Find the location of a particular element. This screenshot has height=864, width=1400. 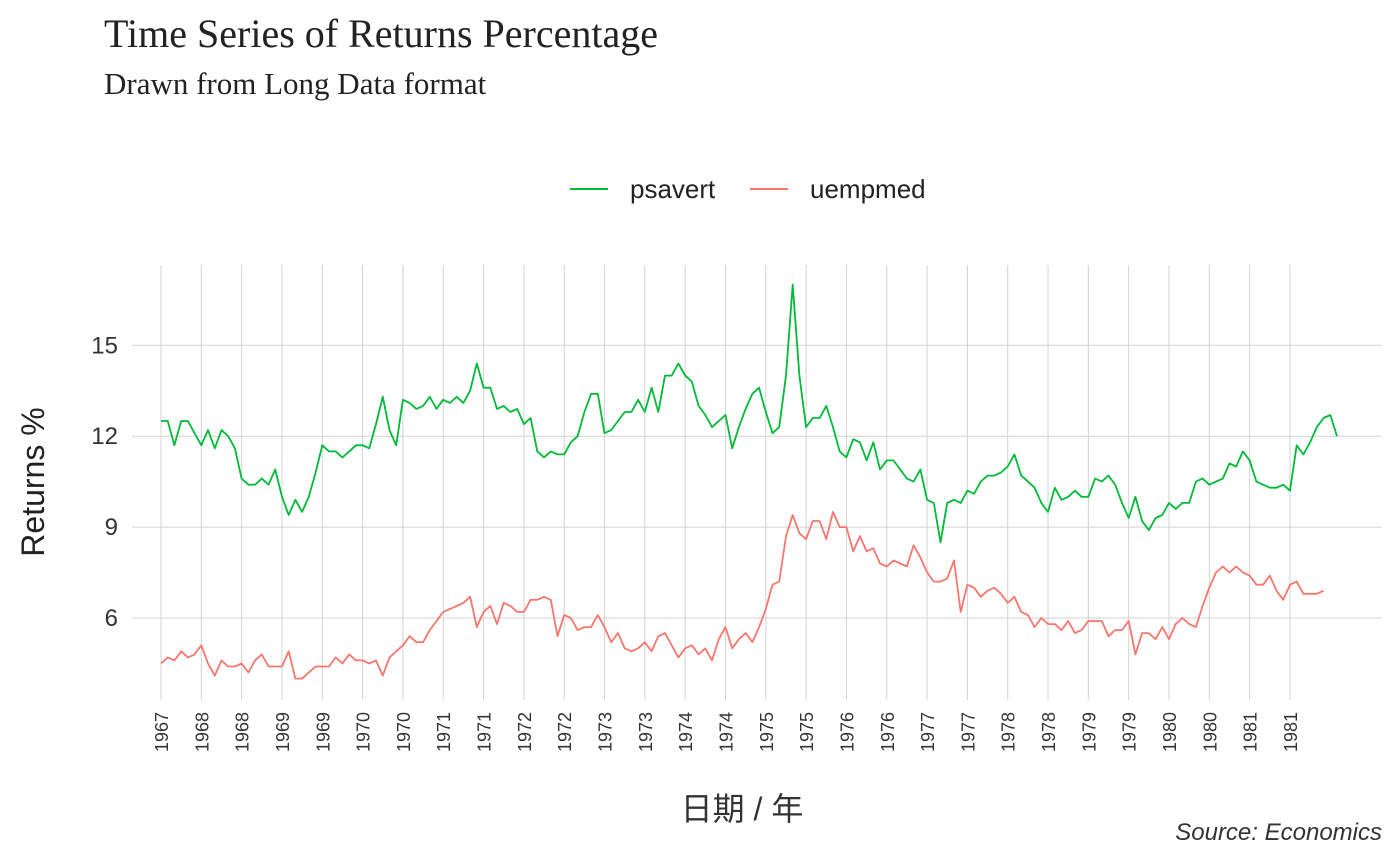

chart-title: Time Series of Returns Percentage is located at coordinates (381, 33).